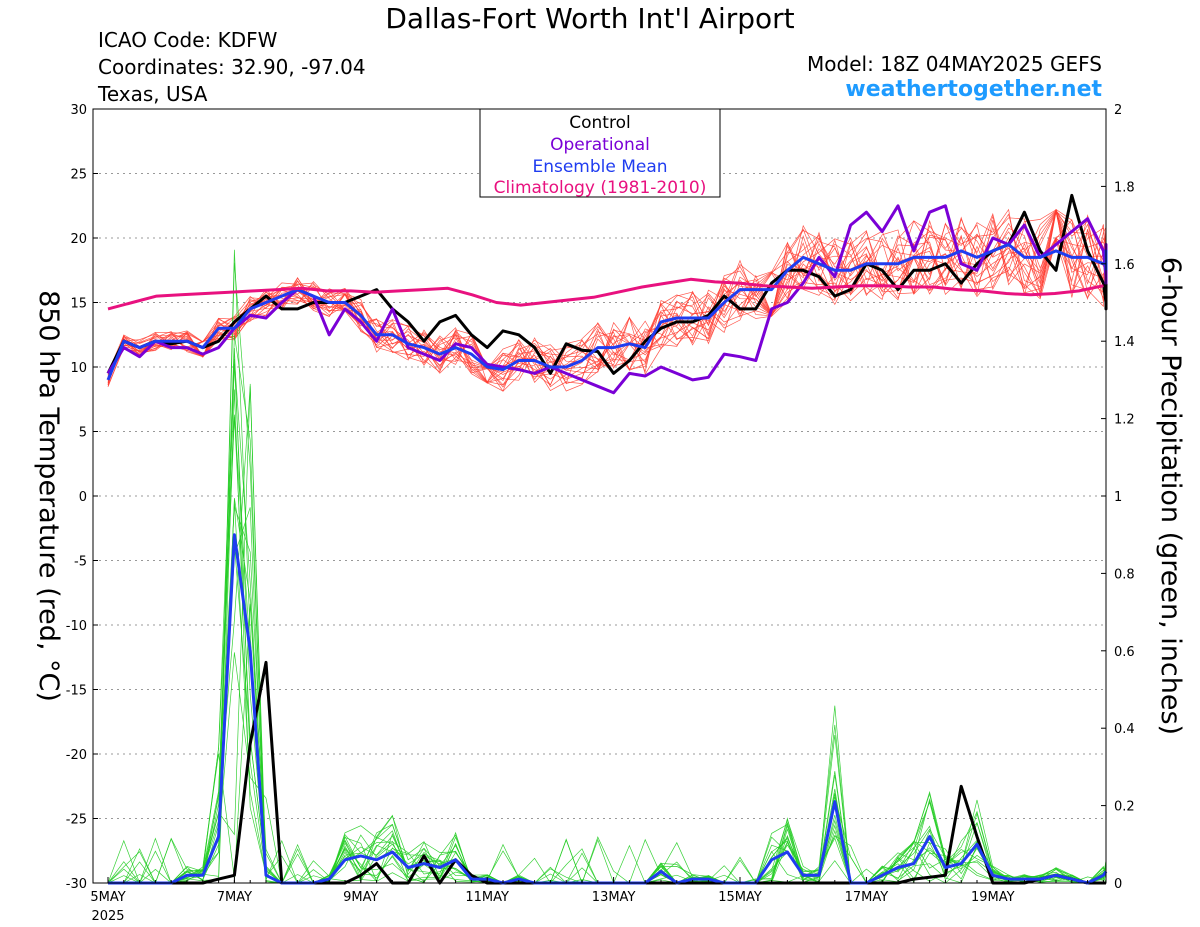 Image resolution: width=1200 pixels, height=927 pixels. Describe the element at coordinates (600, 145) in the screenshot. I see `legend-operational: Operational` at that location.